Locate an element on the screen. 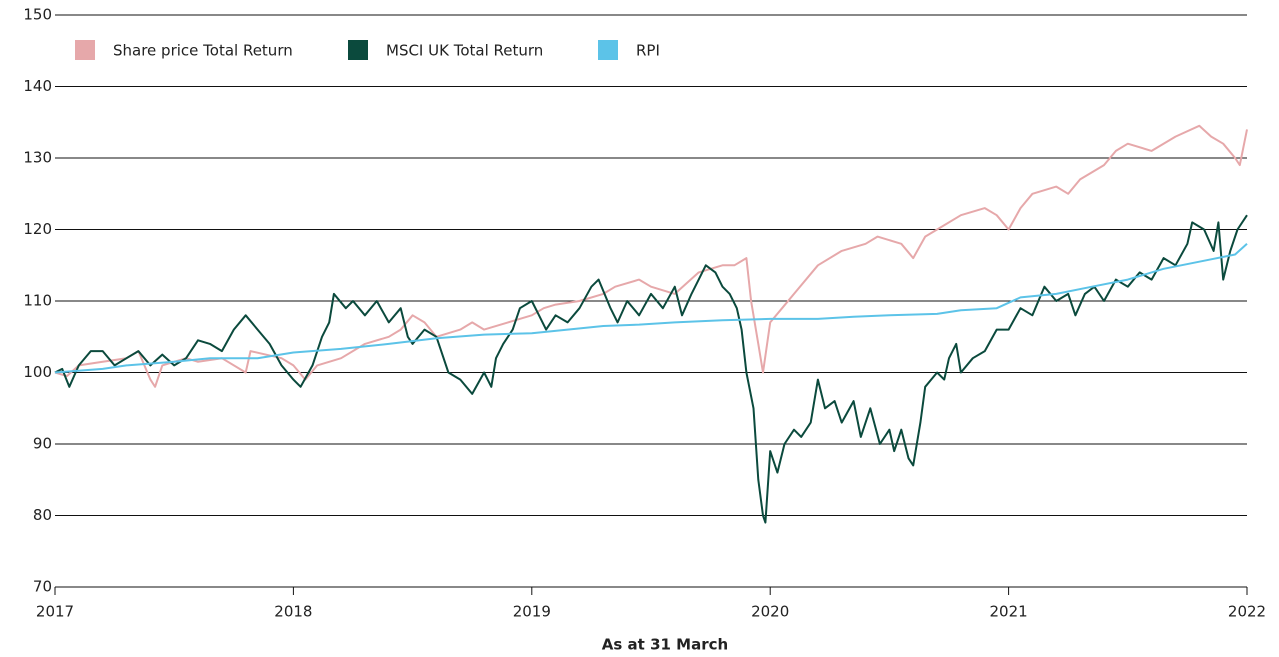 The image size is (1279, 657). y-tick-label: 150 is located at coordinates (37, 15).